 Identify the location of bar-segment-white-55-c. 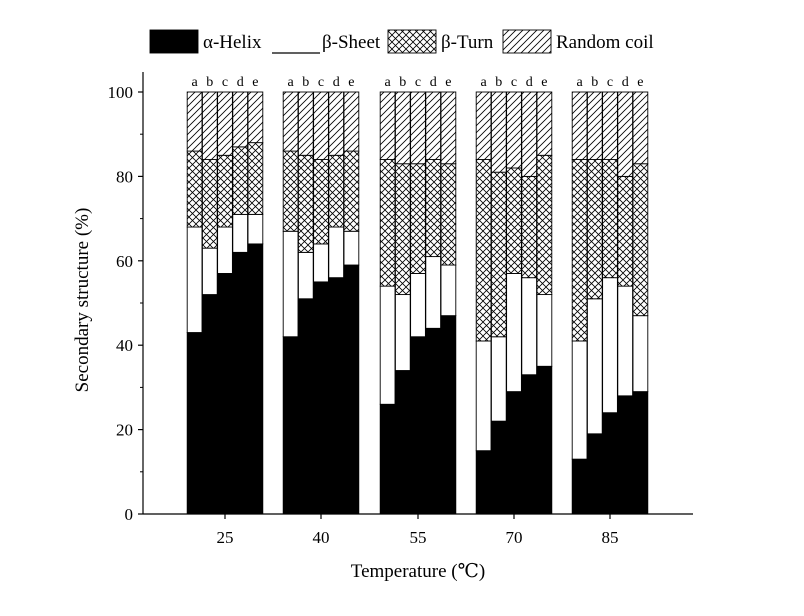
(418, 305).